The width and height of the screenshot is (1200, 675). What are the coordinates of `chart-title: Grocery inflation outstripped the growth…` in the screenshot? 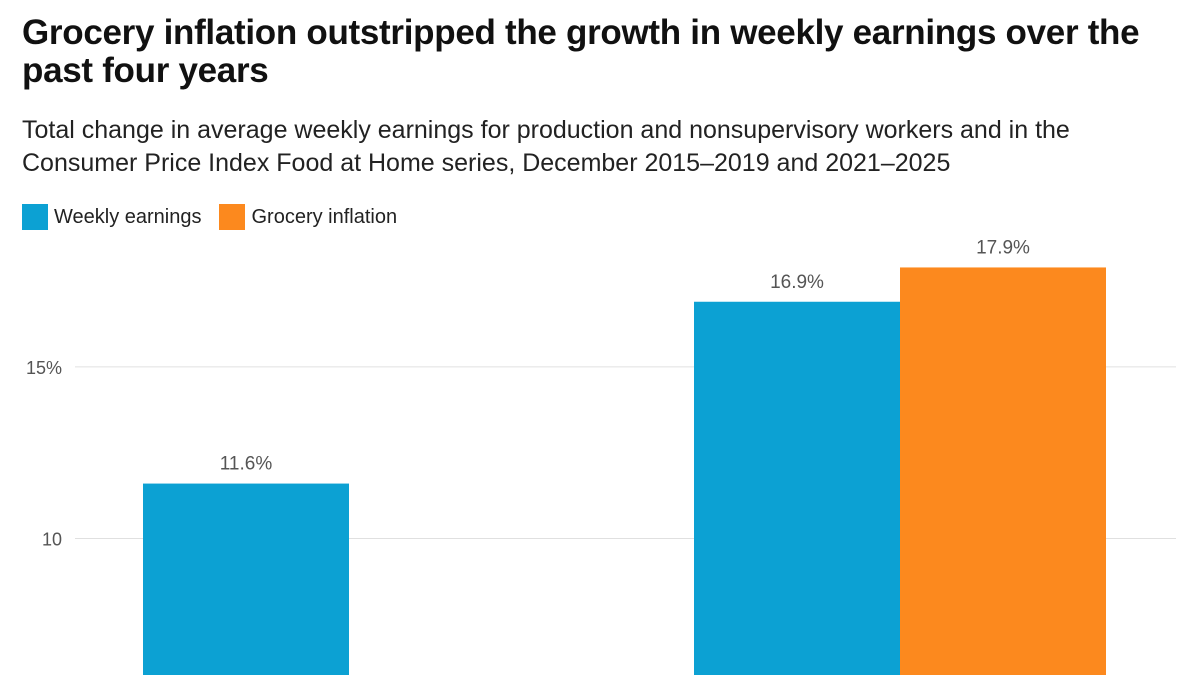 It's located at (581, 51).